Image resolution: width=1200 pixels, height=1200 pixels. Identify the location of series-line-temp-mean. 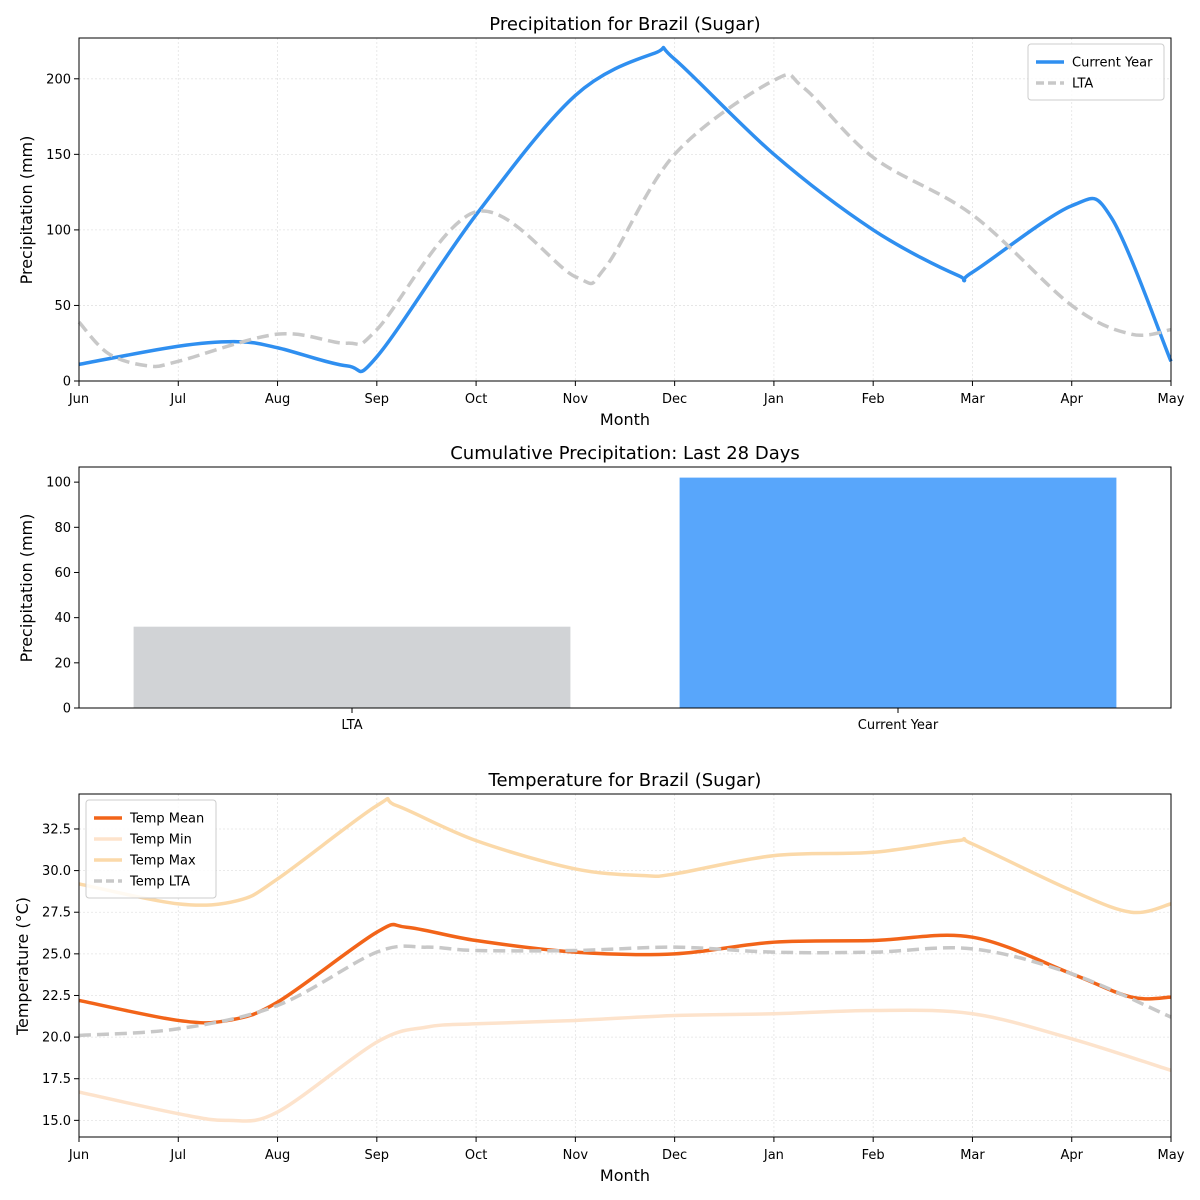
(625, 973).